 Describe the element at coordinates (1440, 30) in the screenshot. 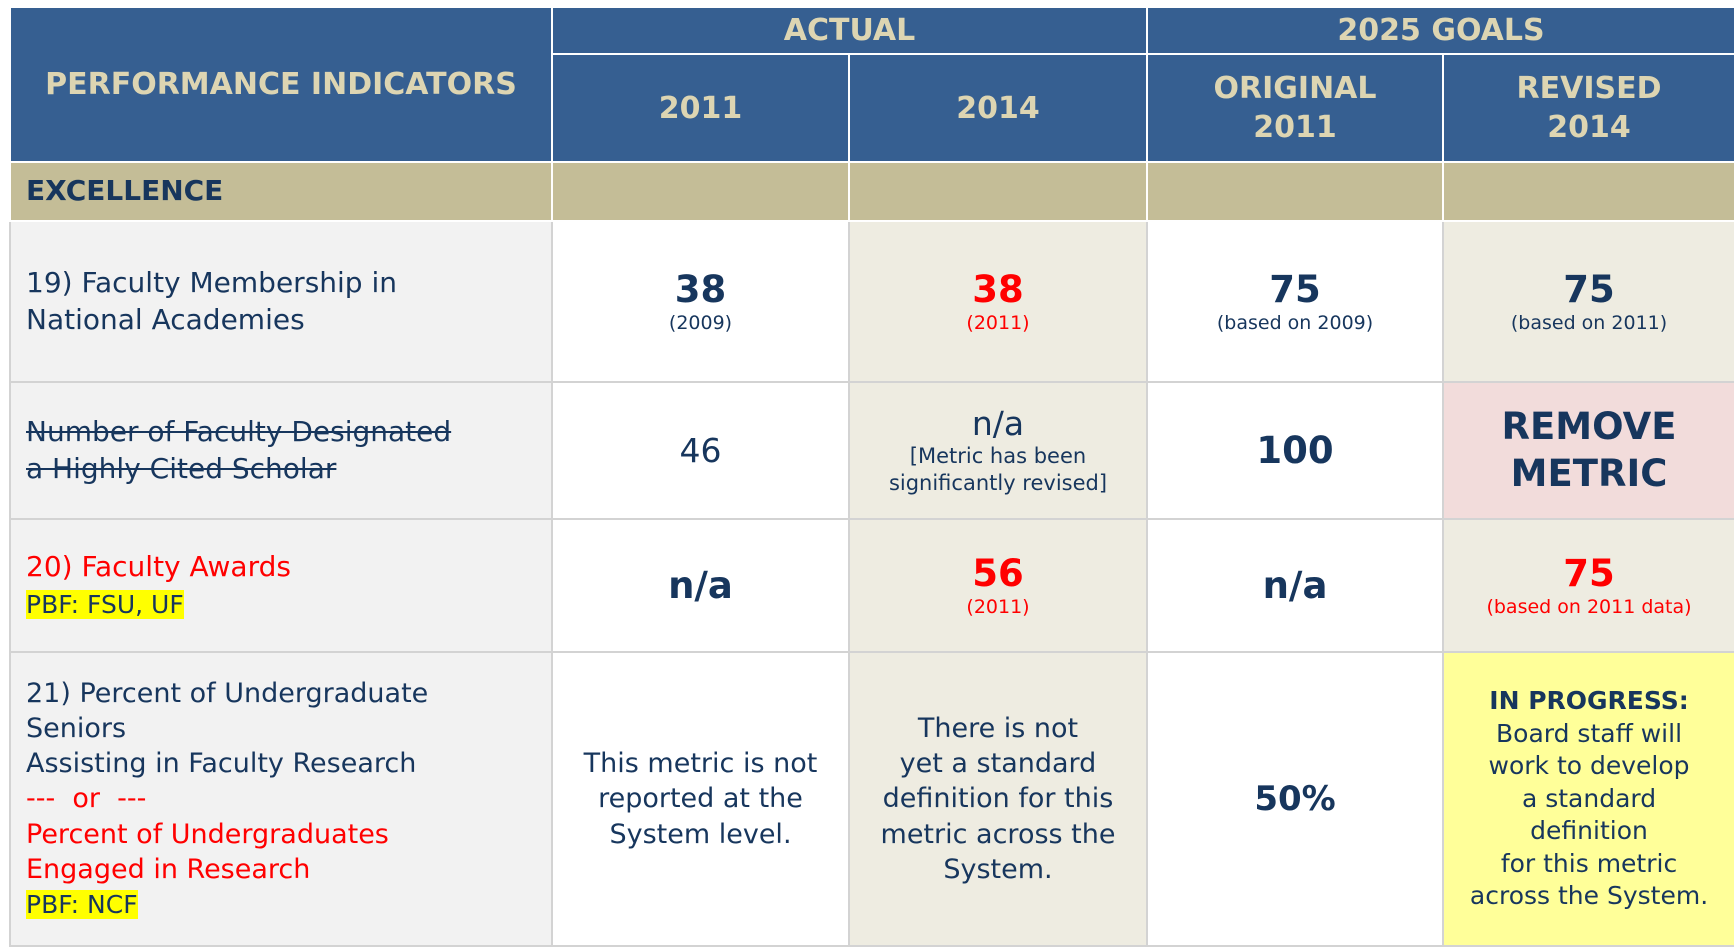

I see `goals-header: 2025 GOALS` at that location.